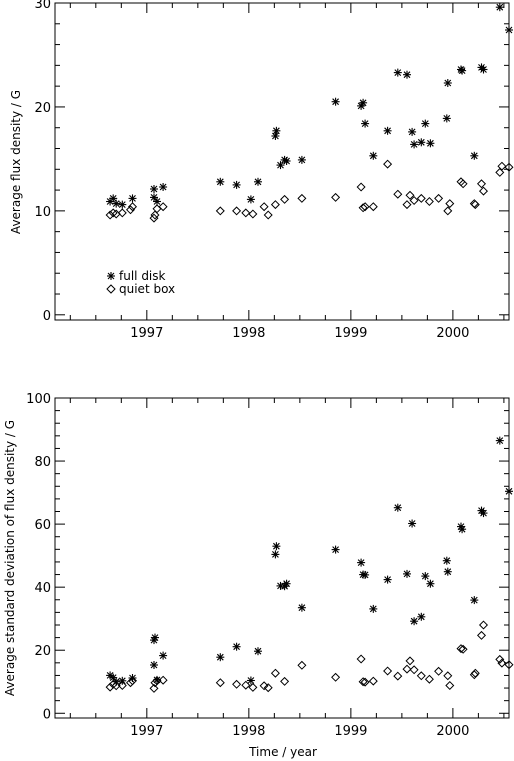 The width and height of the screenshot is (514, 761). What do you see at coordinates (350, 333) in the screenshot?
I see `x-tick-label: 1999` at bounding box center [350, 333].